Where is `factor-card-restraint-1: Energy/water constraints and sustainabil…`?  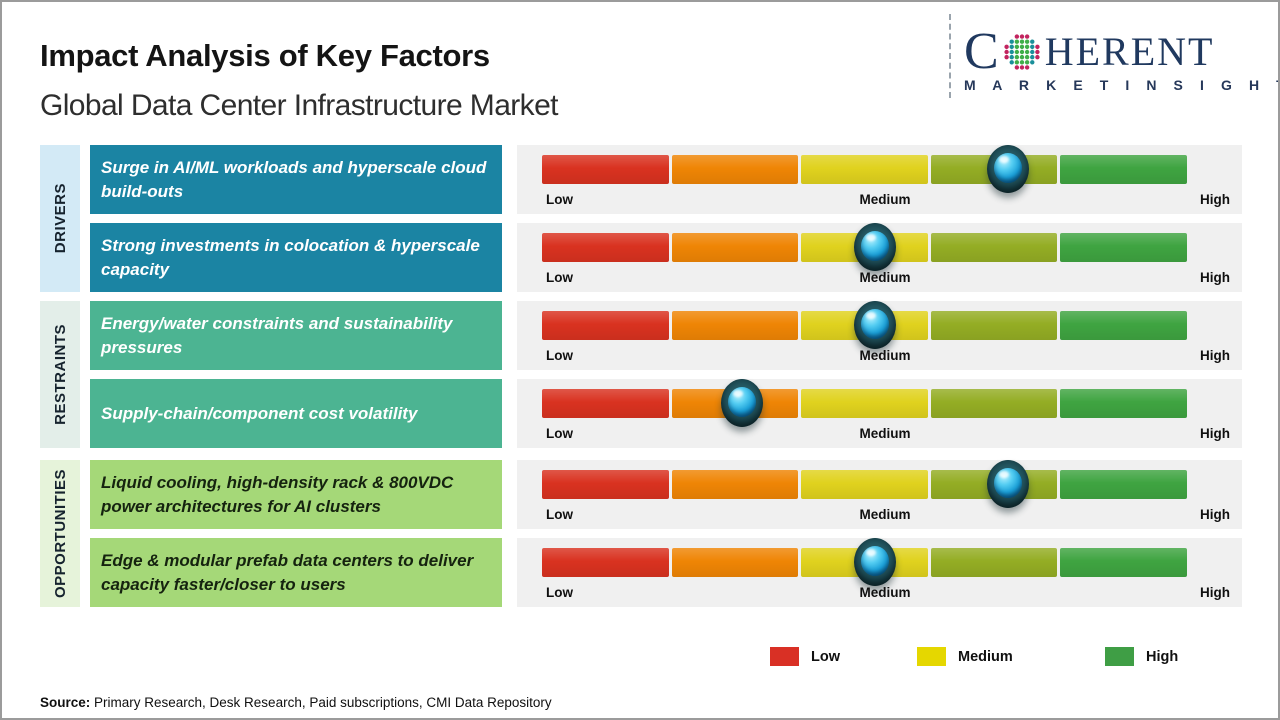 factor-card-restraint-1: Energy/water constraints and sustainabil… is located at coordinates (296, 335).